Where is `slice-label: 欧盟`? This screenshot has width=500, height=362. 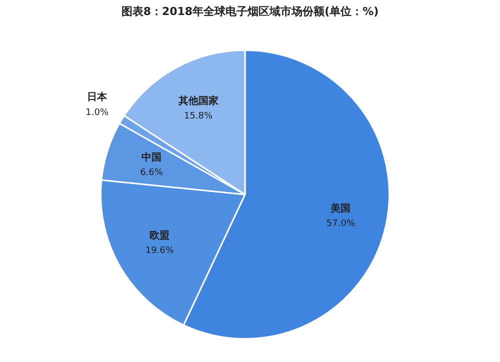
slice-label: 欧盟 is located at coordinates (160, 235).